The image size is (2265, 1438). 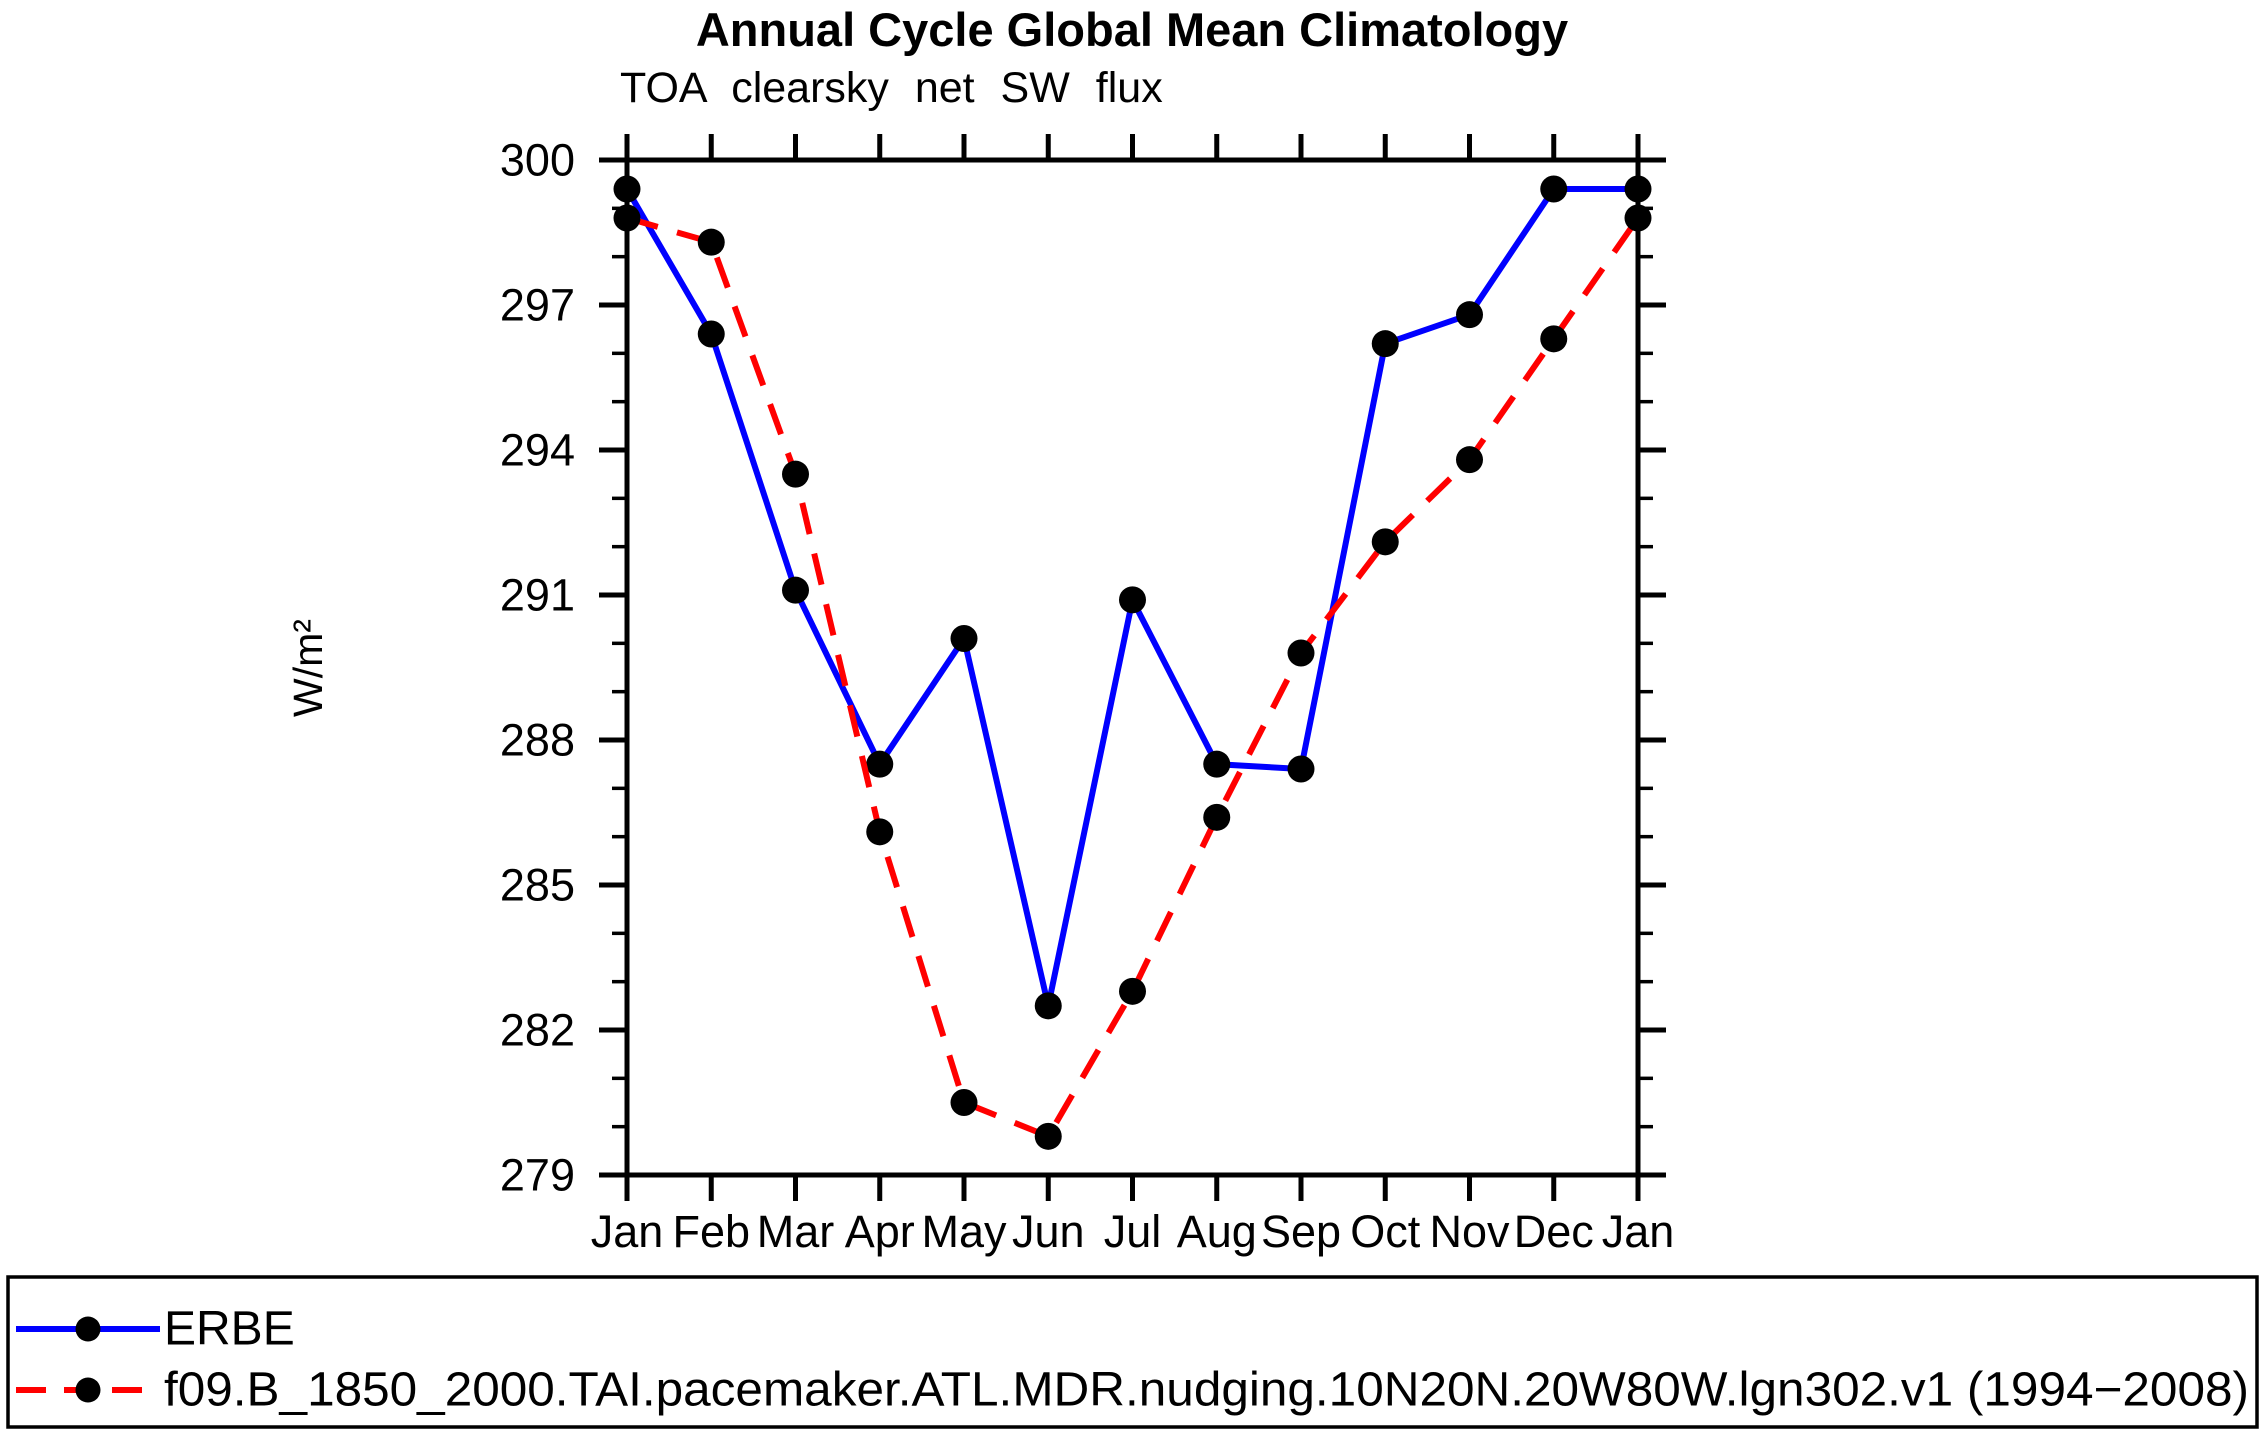 What do you see at coordinates (796, 1231) in the screenshot?
I see `x-tick-label: Mar` at bounding box center [796, 1231].